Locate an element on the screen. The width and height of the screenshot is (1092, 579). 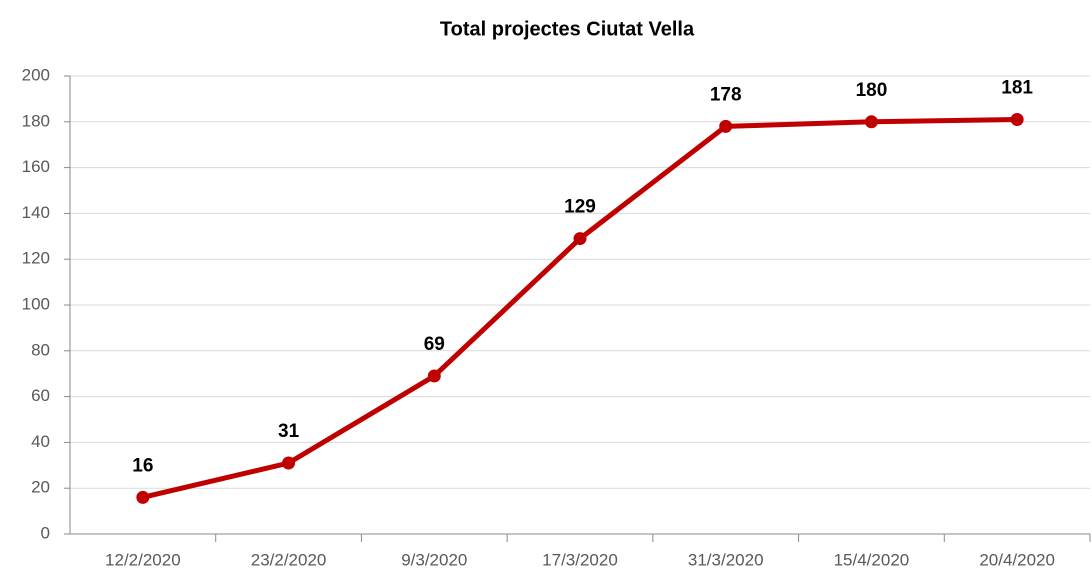
y-tick-label: 60 is located at coordinates (40, 395).